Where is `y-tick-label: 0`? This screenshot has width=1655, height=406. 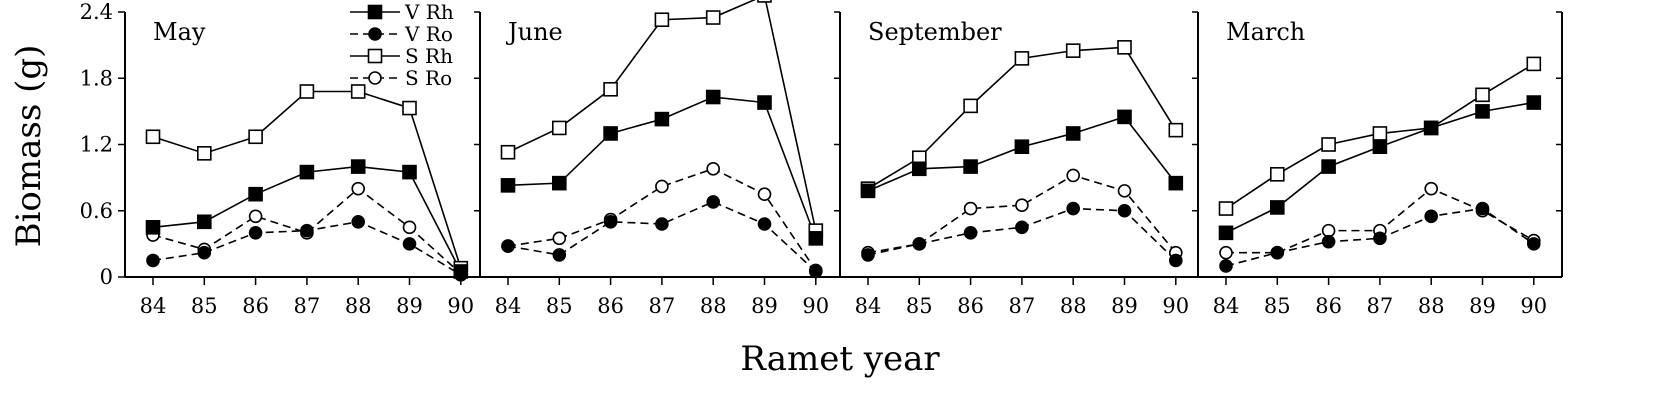
y-tick-label: 0 is located at coordinates (106, 277).